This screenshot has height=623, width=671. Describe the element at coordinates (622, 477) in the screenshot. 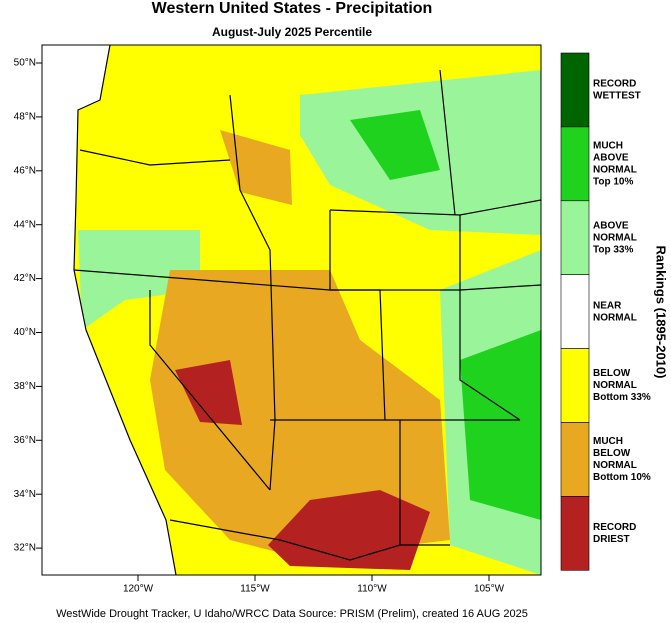

I see `legend-label: Bottom 10%` at that location.